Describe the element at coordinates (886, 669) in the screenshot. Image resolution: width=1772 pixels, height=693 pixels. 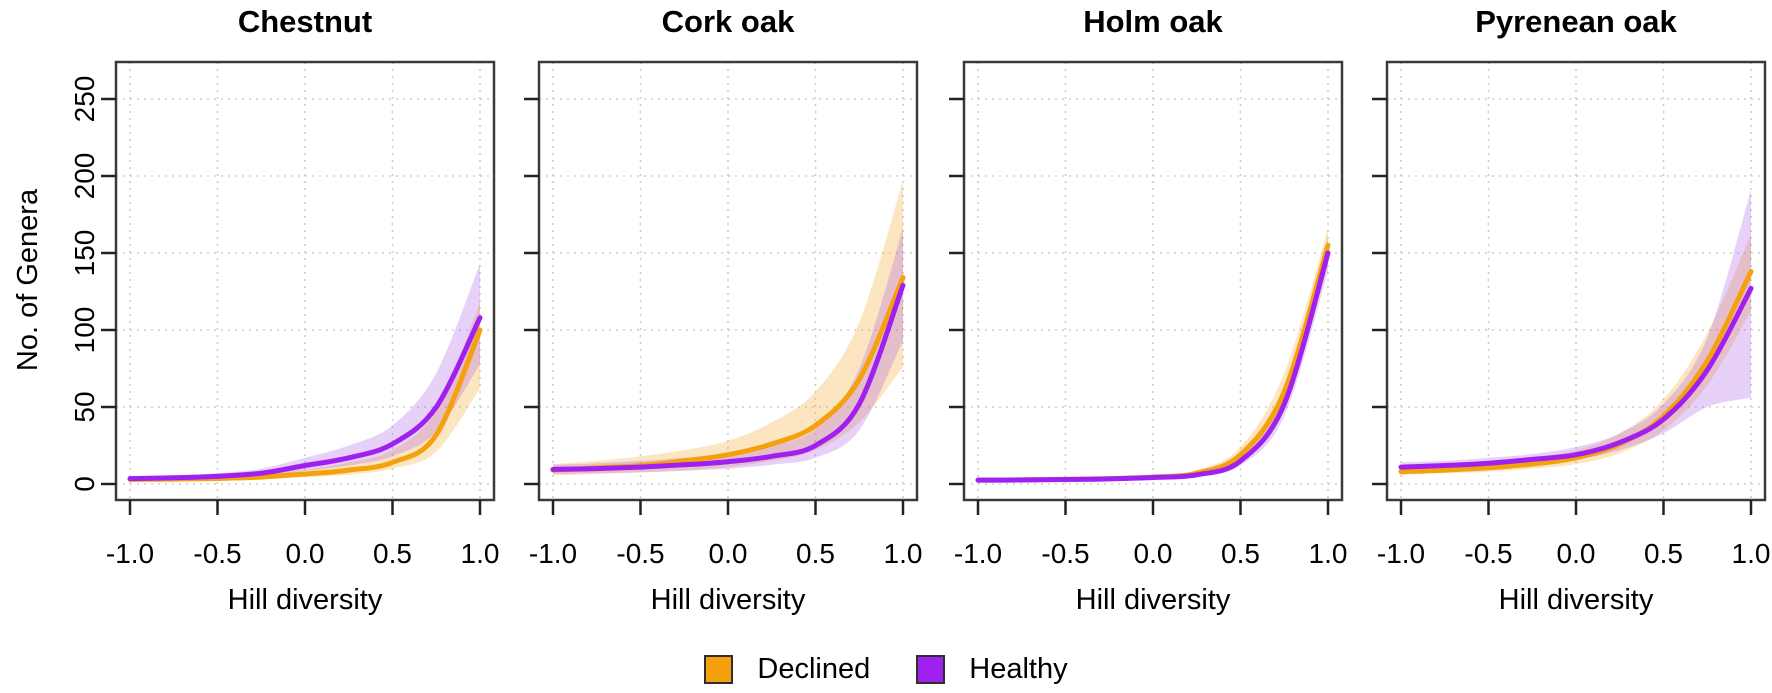
I see `legend: Declined Healthy` at that location.